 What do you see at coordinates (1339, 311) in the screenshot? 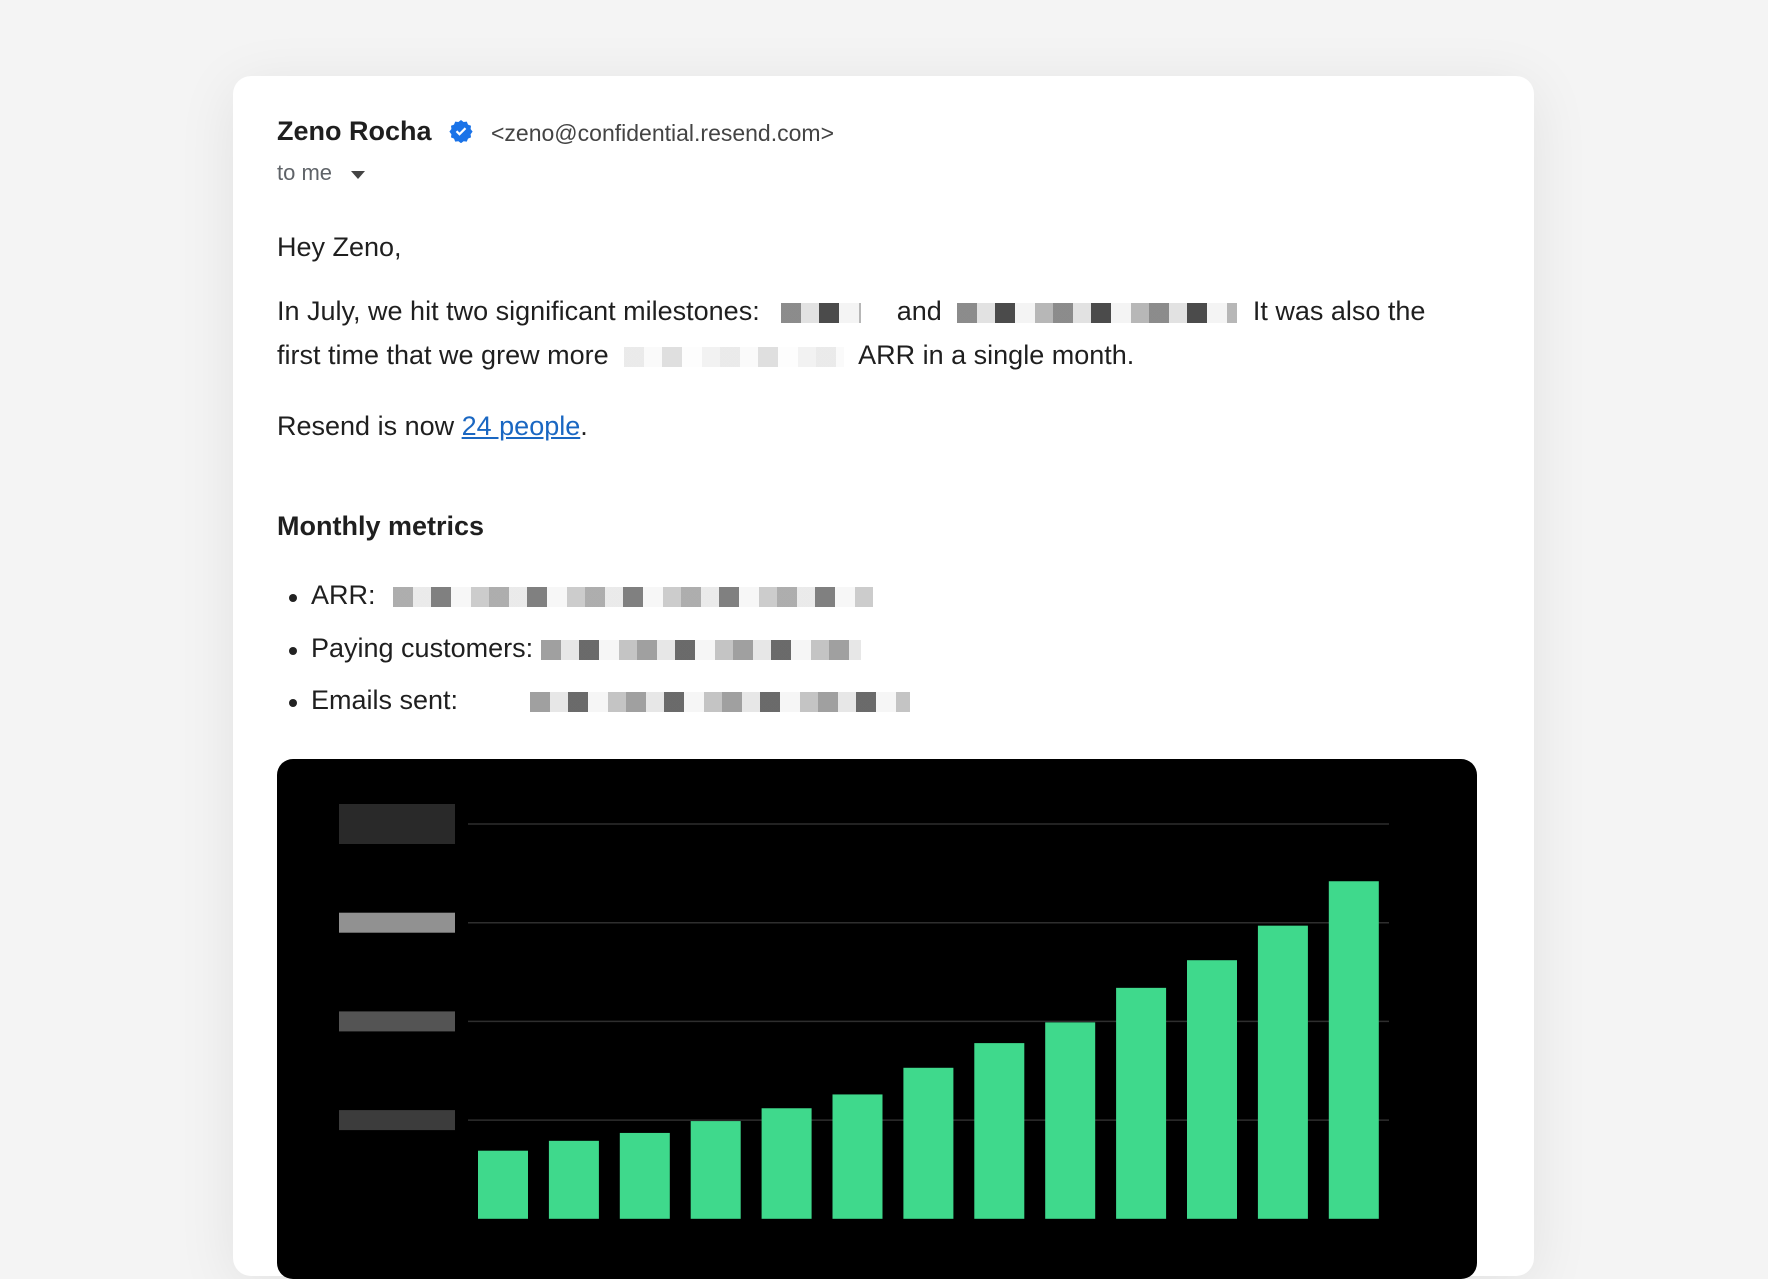
I see `p1-end: It was also the` at bounding box center [1339, 311].